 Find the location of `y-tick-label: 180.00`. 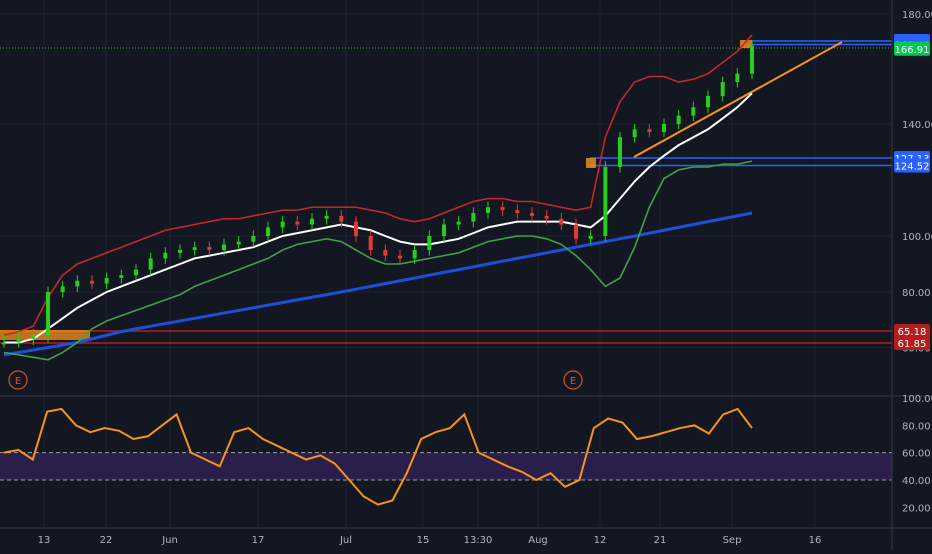

y-tick-label: 180.00 is located at coordinates (917, 15).